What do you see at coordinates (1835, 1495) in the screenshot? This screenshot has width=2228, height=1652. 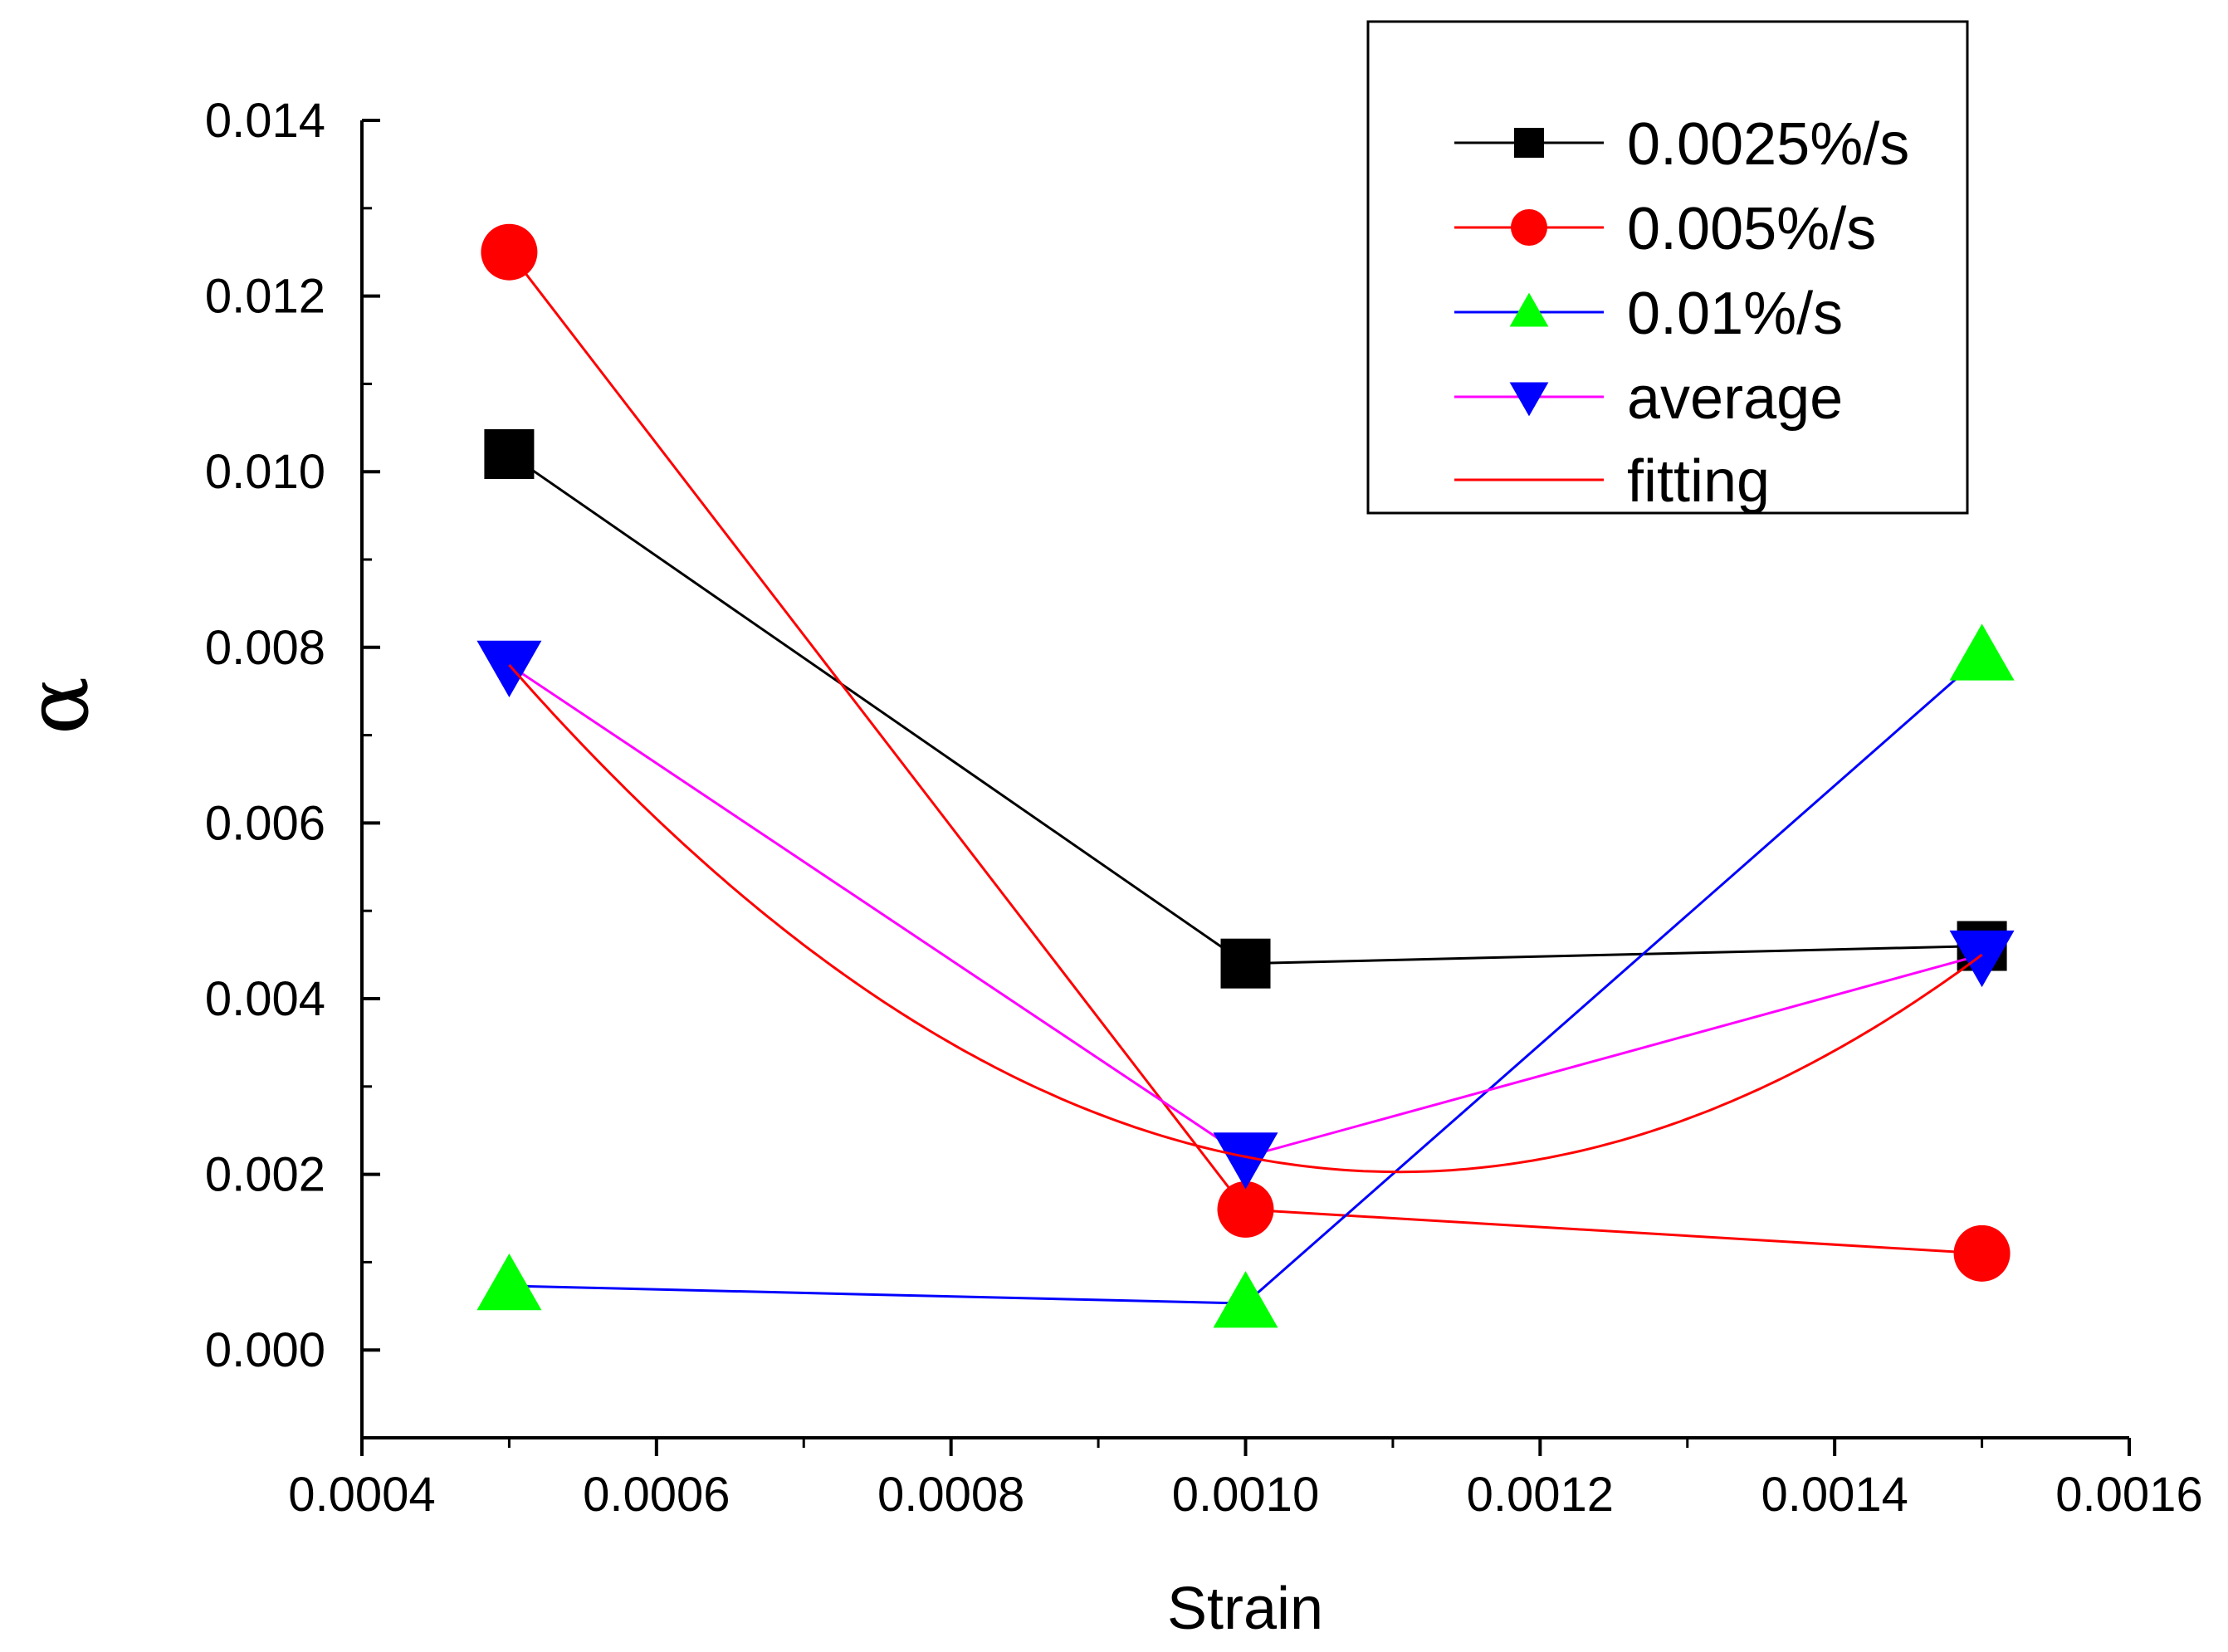 I see `x-tick-label: 0.0014` at bounding box center [1835, 1495].